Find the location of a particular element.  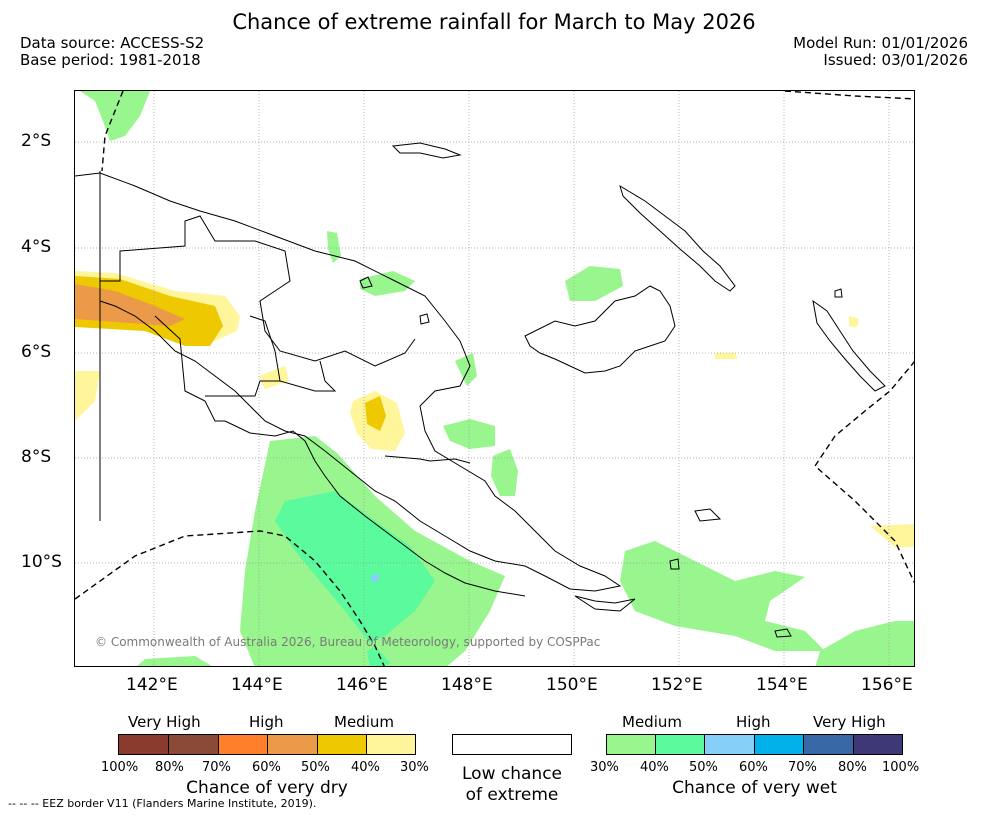

lon-label-142e: 142°E is located at coordinates (152, 685).